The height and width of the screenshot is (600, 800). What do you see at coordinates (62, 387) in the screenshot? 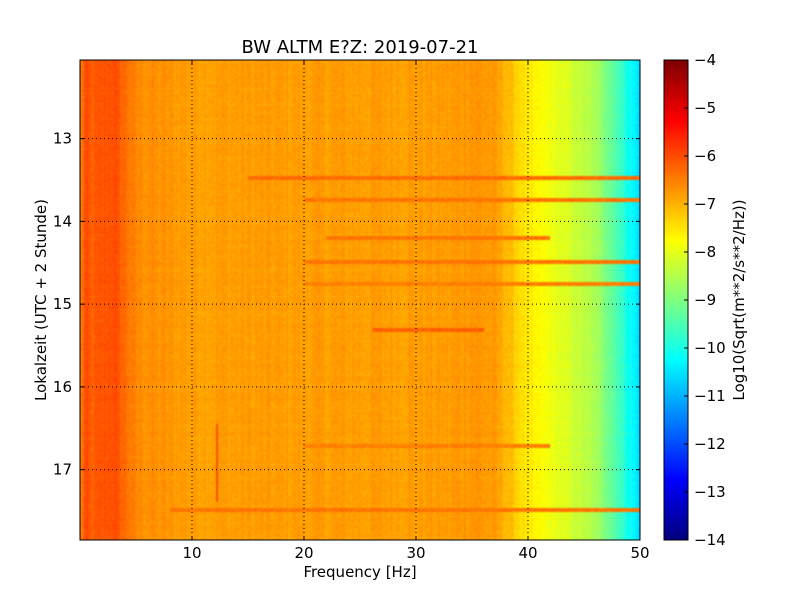
I see `y-tick-label: 16` at bounding box center [62, 387].